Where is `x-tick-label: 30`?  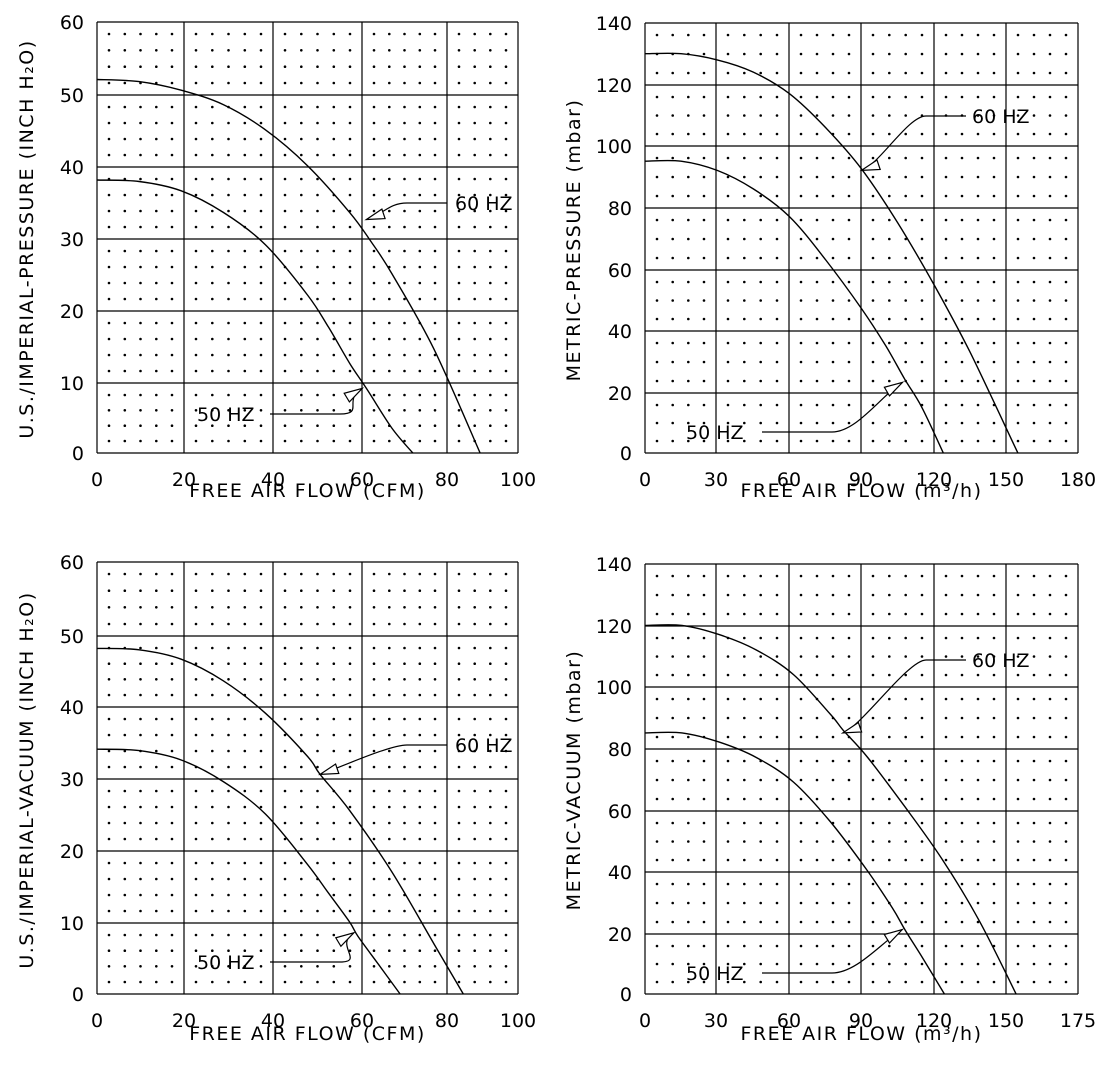
x-tick-label: 30 is located at coordinates (716, 480).